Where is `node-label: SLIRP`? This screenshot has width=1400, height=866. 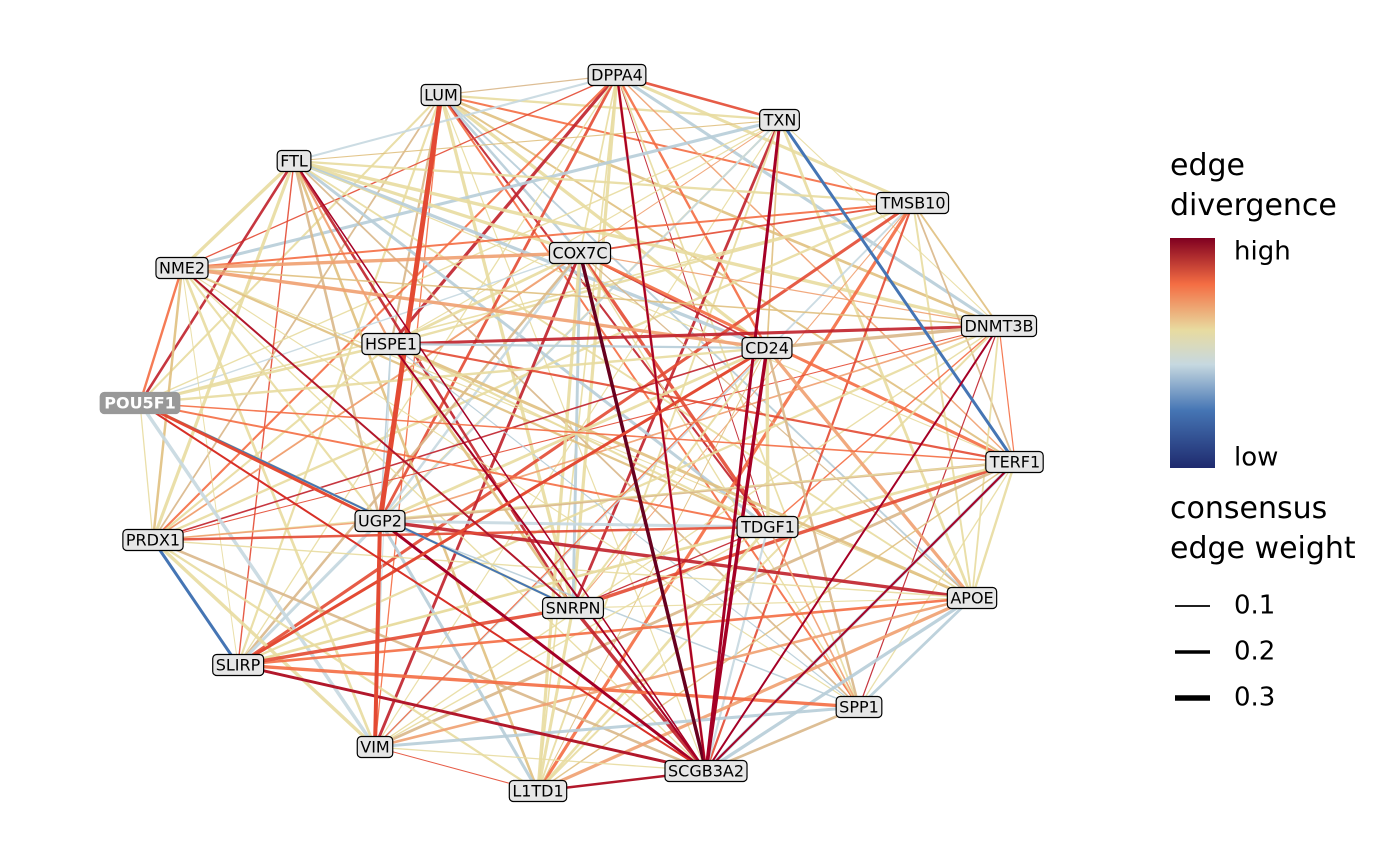
node-label: SLIRP is located at coordinates (238, 665).